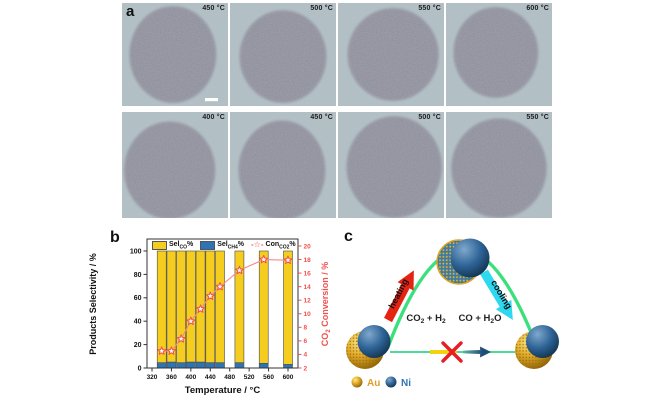 This screenshot has width=650, height=405. I want to click on au-sphere-icon, so click(357, 382).